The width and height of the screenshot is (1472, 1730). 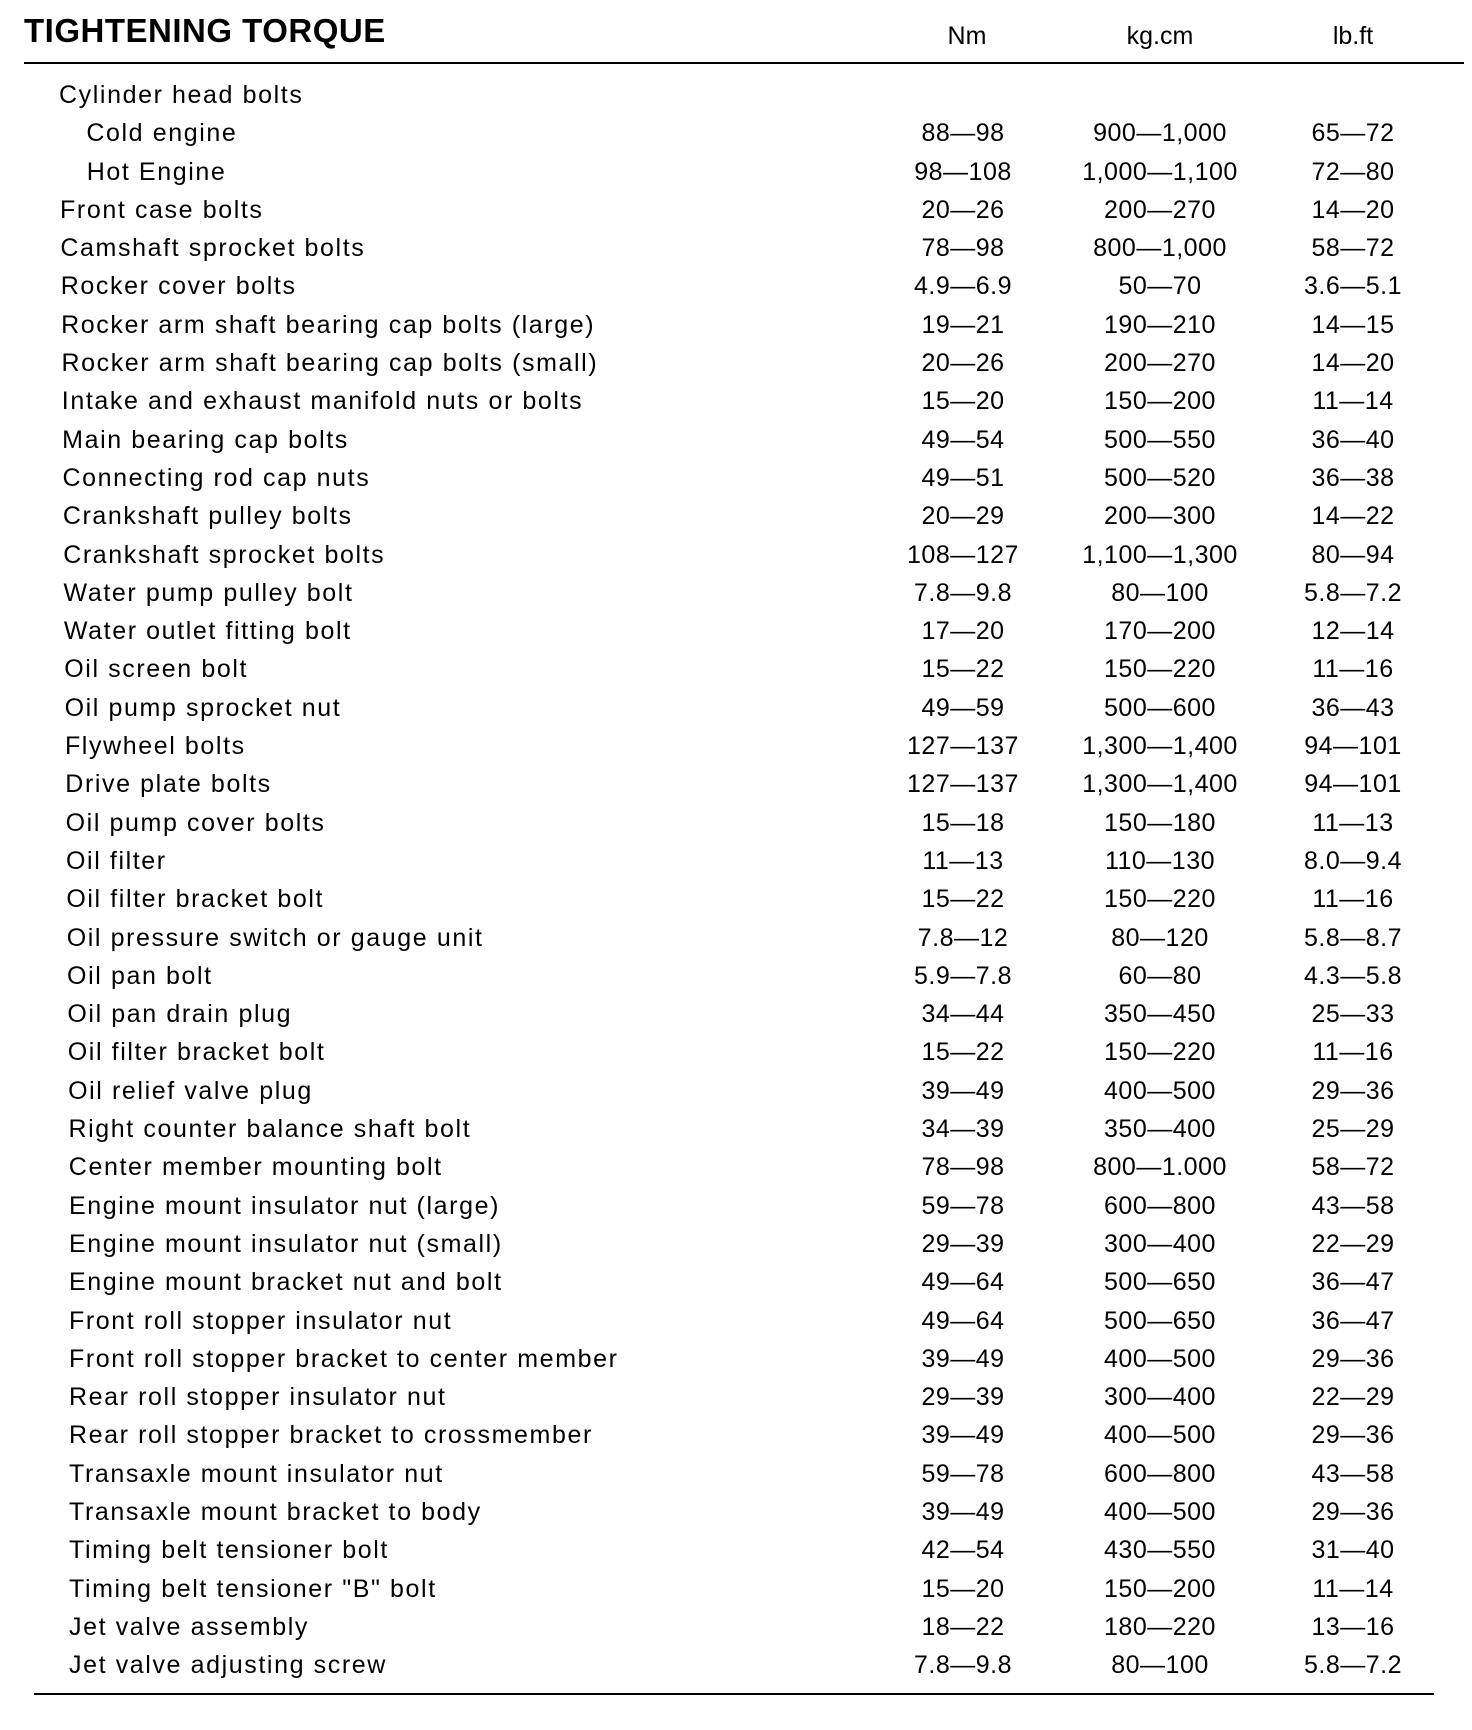 What do you see at coordinates (1353, 1129) in the screenshot?
I see `lbft-value: 25—29` at bounding box center [1353, 1129].